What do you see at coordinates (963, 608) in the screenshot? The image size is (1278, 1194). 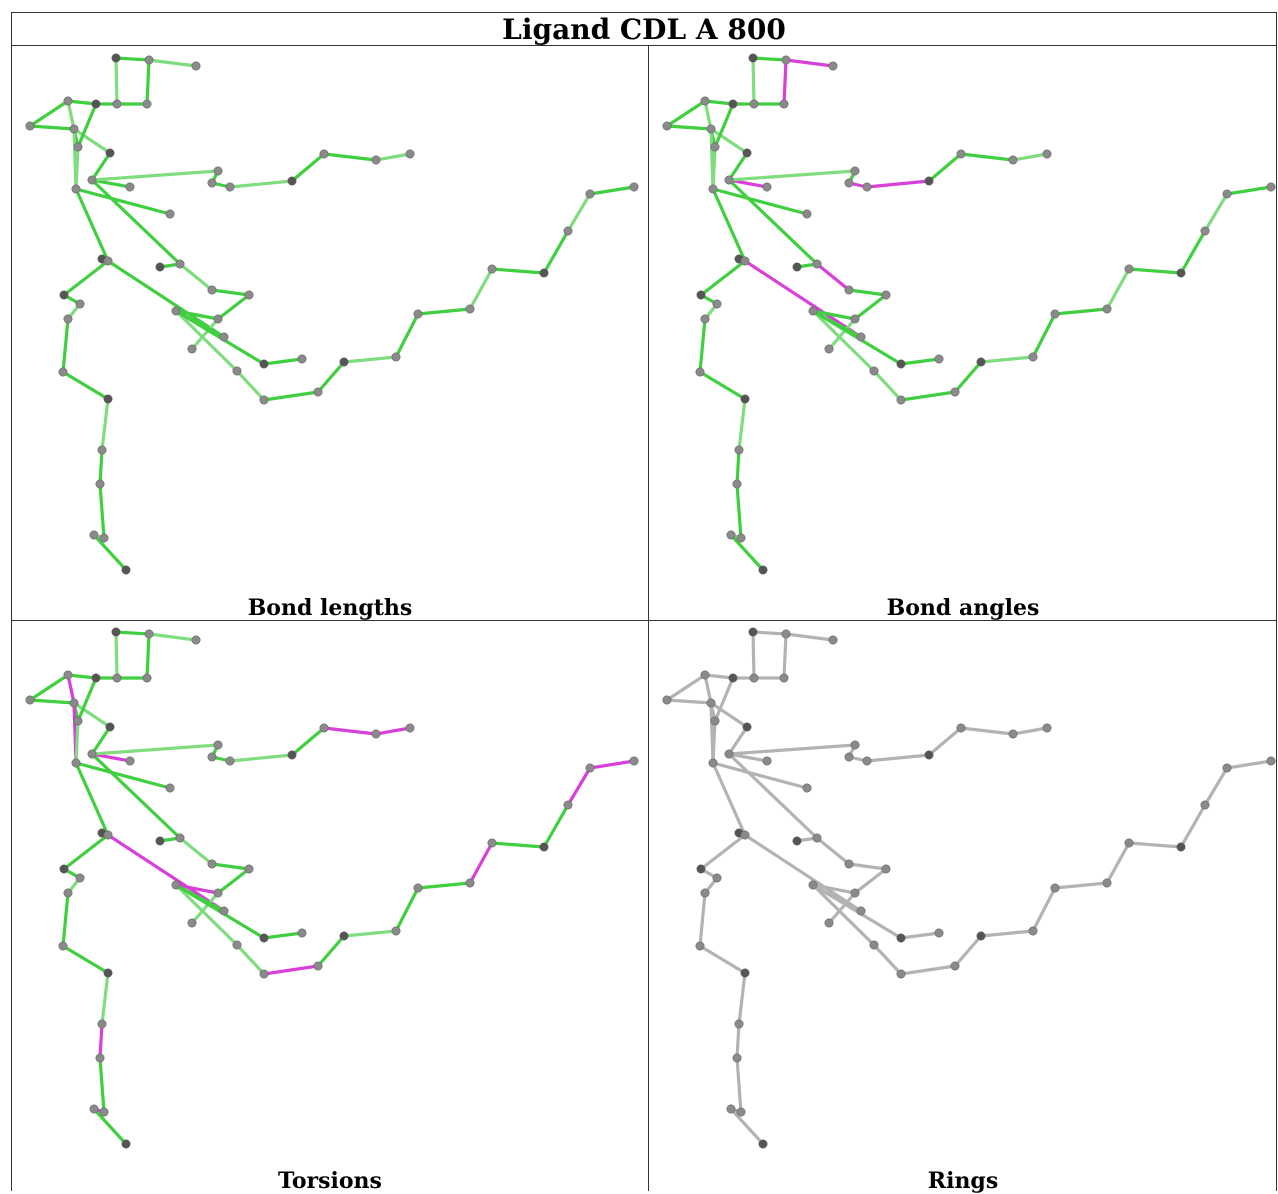 I see `caption-bond-angles: Bond angles` at bounding box center [963, 608].